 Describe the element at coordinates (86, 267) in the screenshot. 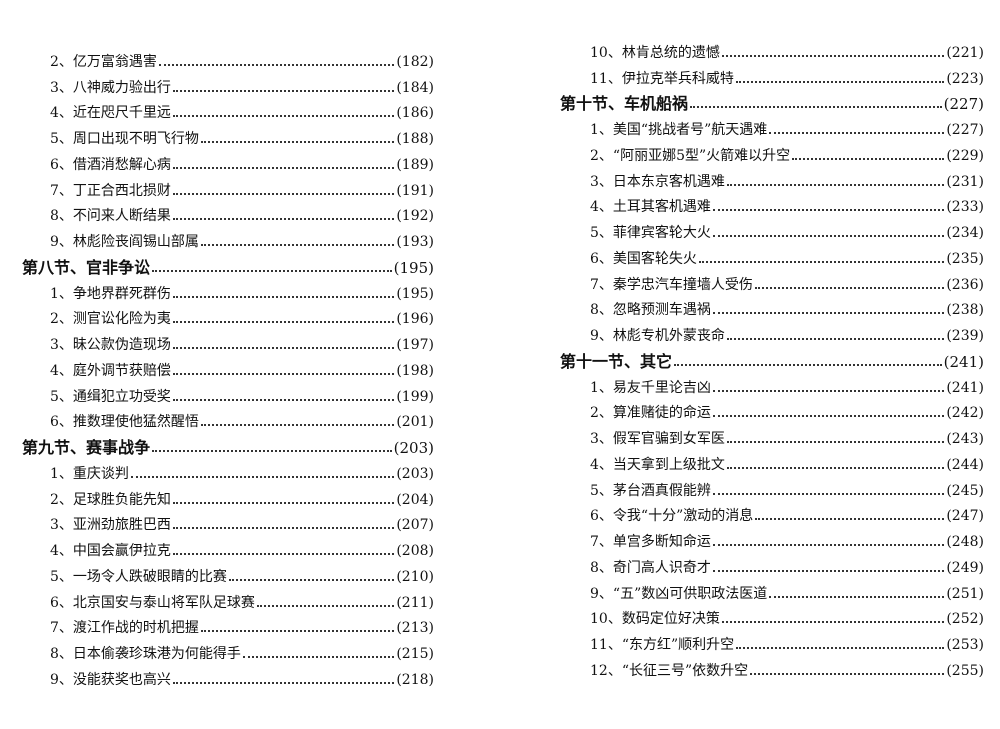

I see `entry-title: 第八节、官非争讼` at that location.